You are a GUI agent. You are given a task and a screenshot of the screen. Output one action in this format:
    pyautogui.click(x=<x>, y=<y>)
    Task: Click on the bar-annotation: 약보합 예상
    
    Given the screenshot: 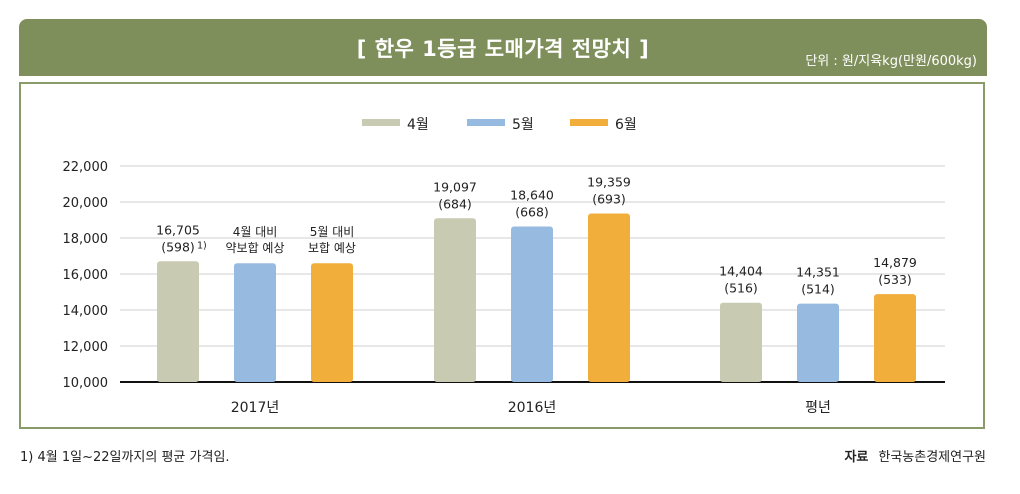 What is the action you would take?
    pyautogui.click(x=254, y=247)
    